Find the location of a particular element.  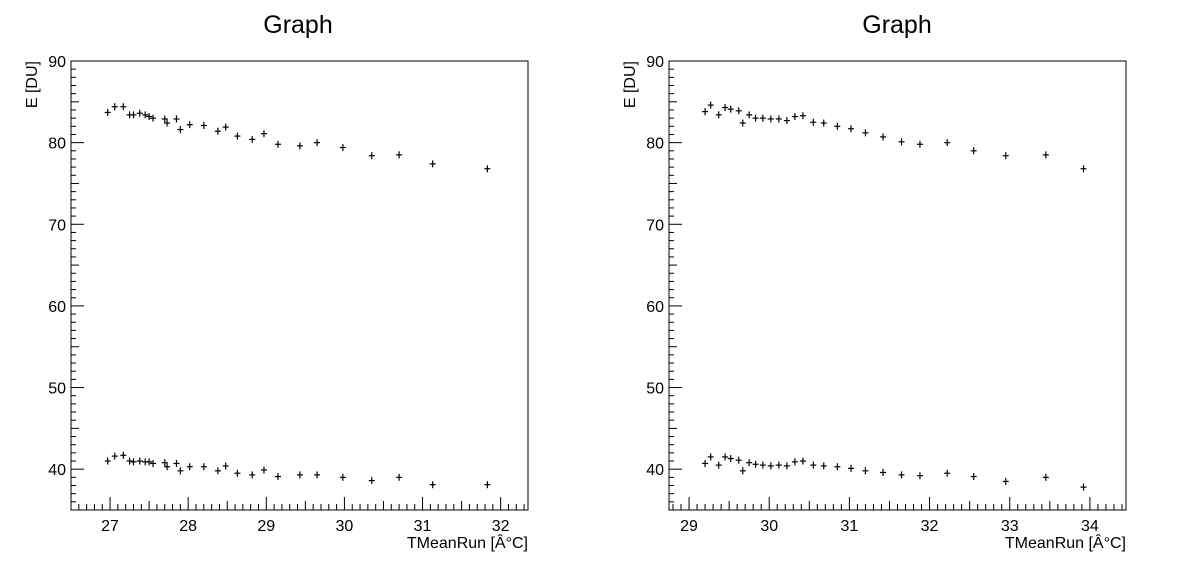

y-tick-label: 60 is located at coordinates (655, 307).